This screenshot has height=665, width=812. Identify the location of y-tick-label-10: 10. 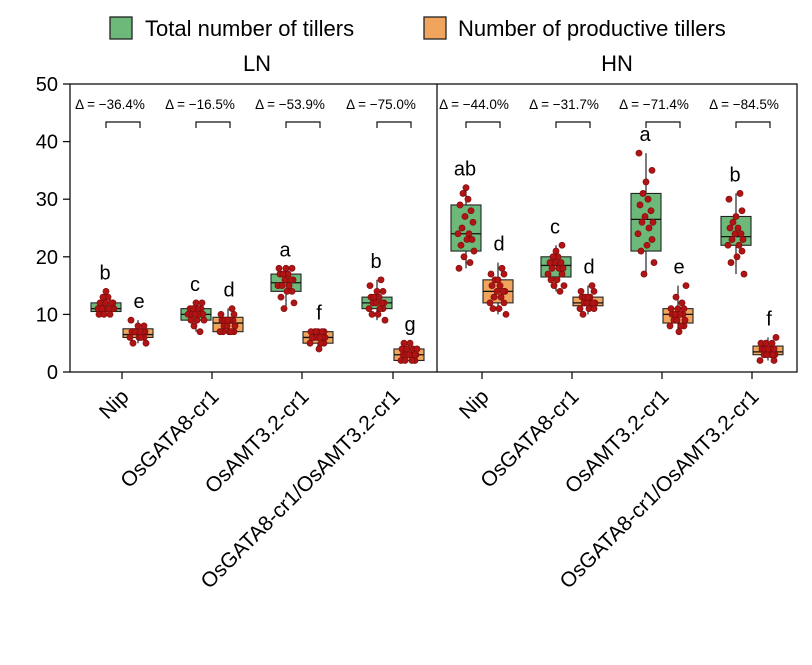
(47, 315).